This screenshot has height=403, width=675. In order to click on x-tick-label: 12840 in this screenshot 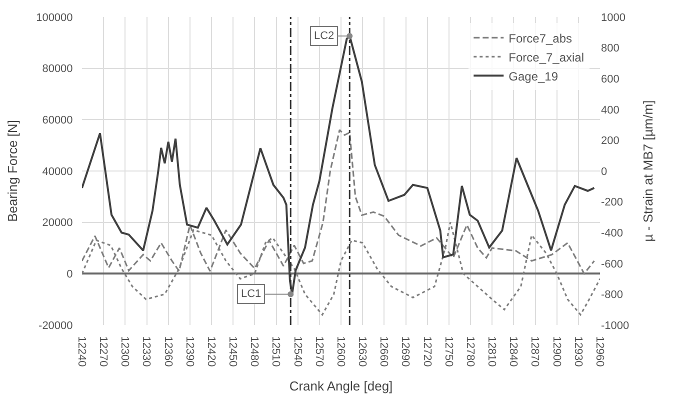, I will do `click(513, 351)`.